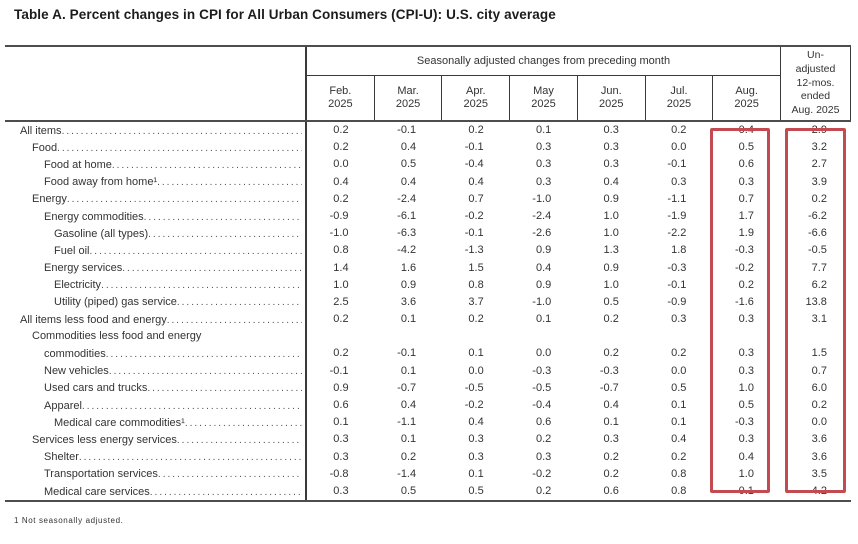 Image resolution: width=858 pixels, height=544 pixels. What do you see at coordinates (819, 284) in the screenshot?
I see `value-cell: 6.2` at bounding box center [819, 284].